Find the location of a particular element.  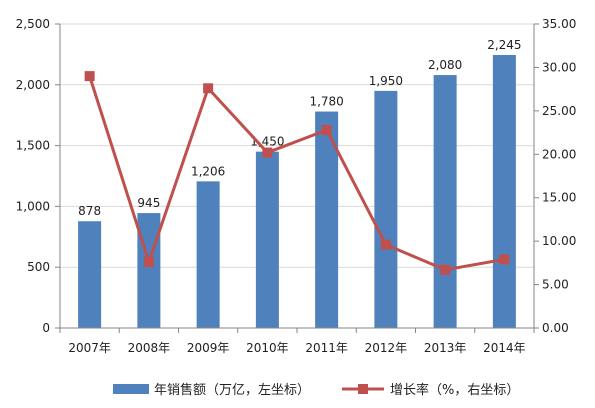

legend-line-marker is located at coordinates (363, 389).